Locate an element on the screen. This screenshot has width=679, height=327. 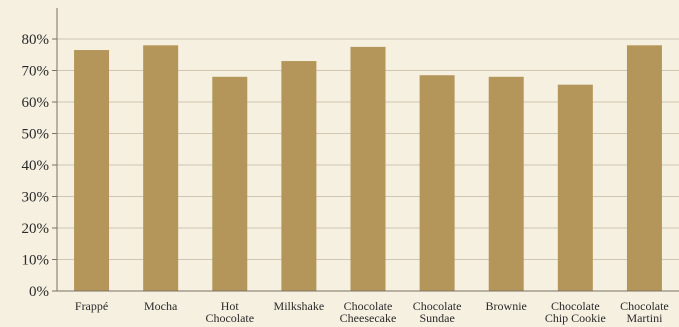
x-category-label-line: Frappé is located at coordinates (91, 306).